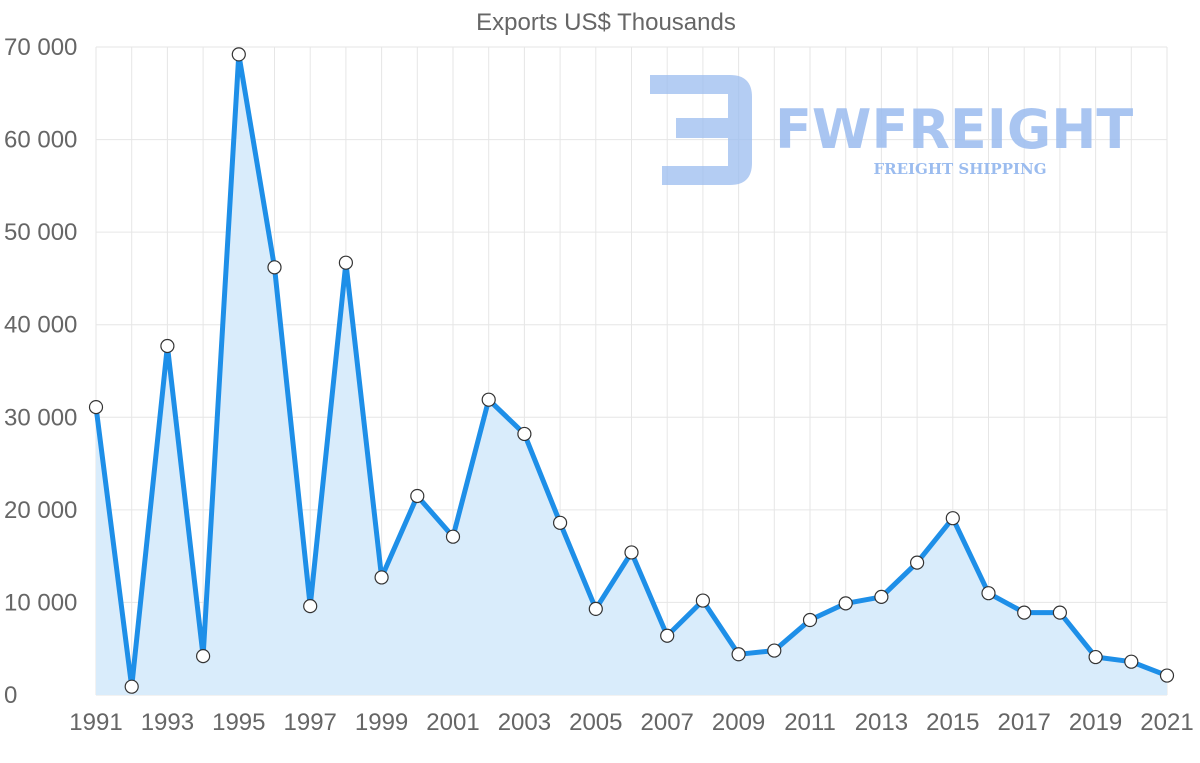 The width and height of the screenshot is (1200, 763). What do you see at coordinates (452, 722) in the screenshot?
I see `x-tick-label: 2001` at bounding box center [452, 722].